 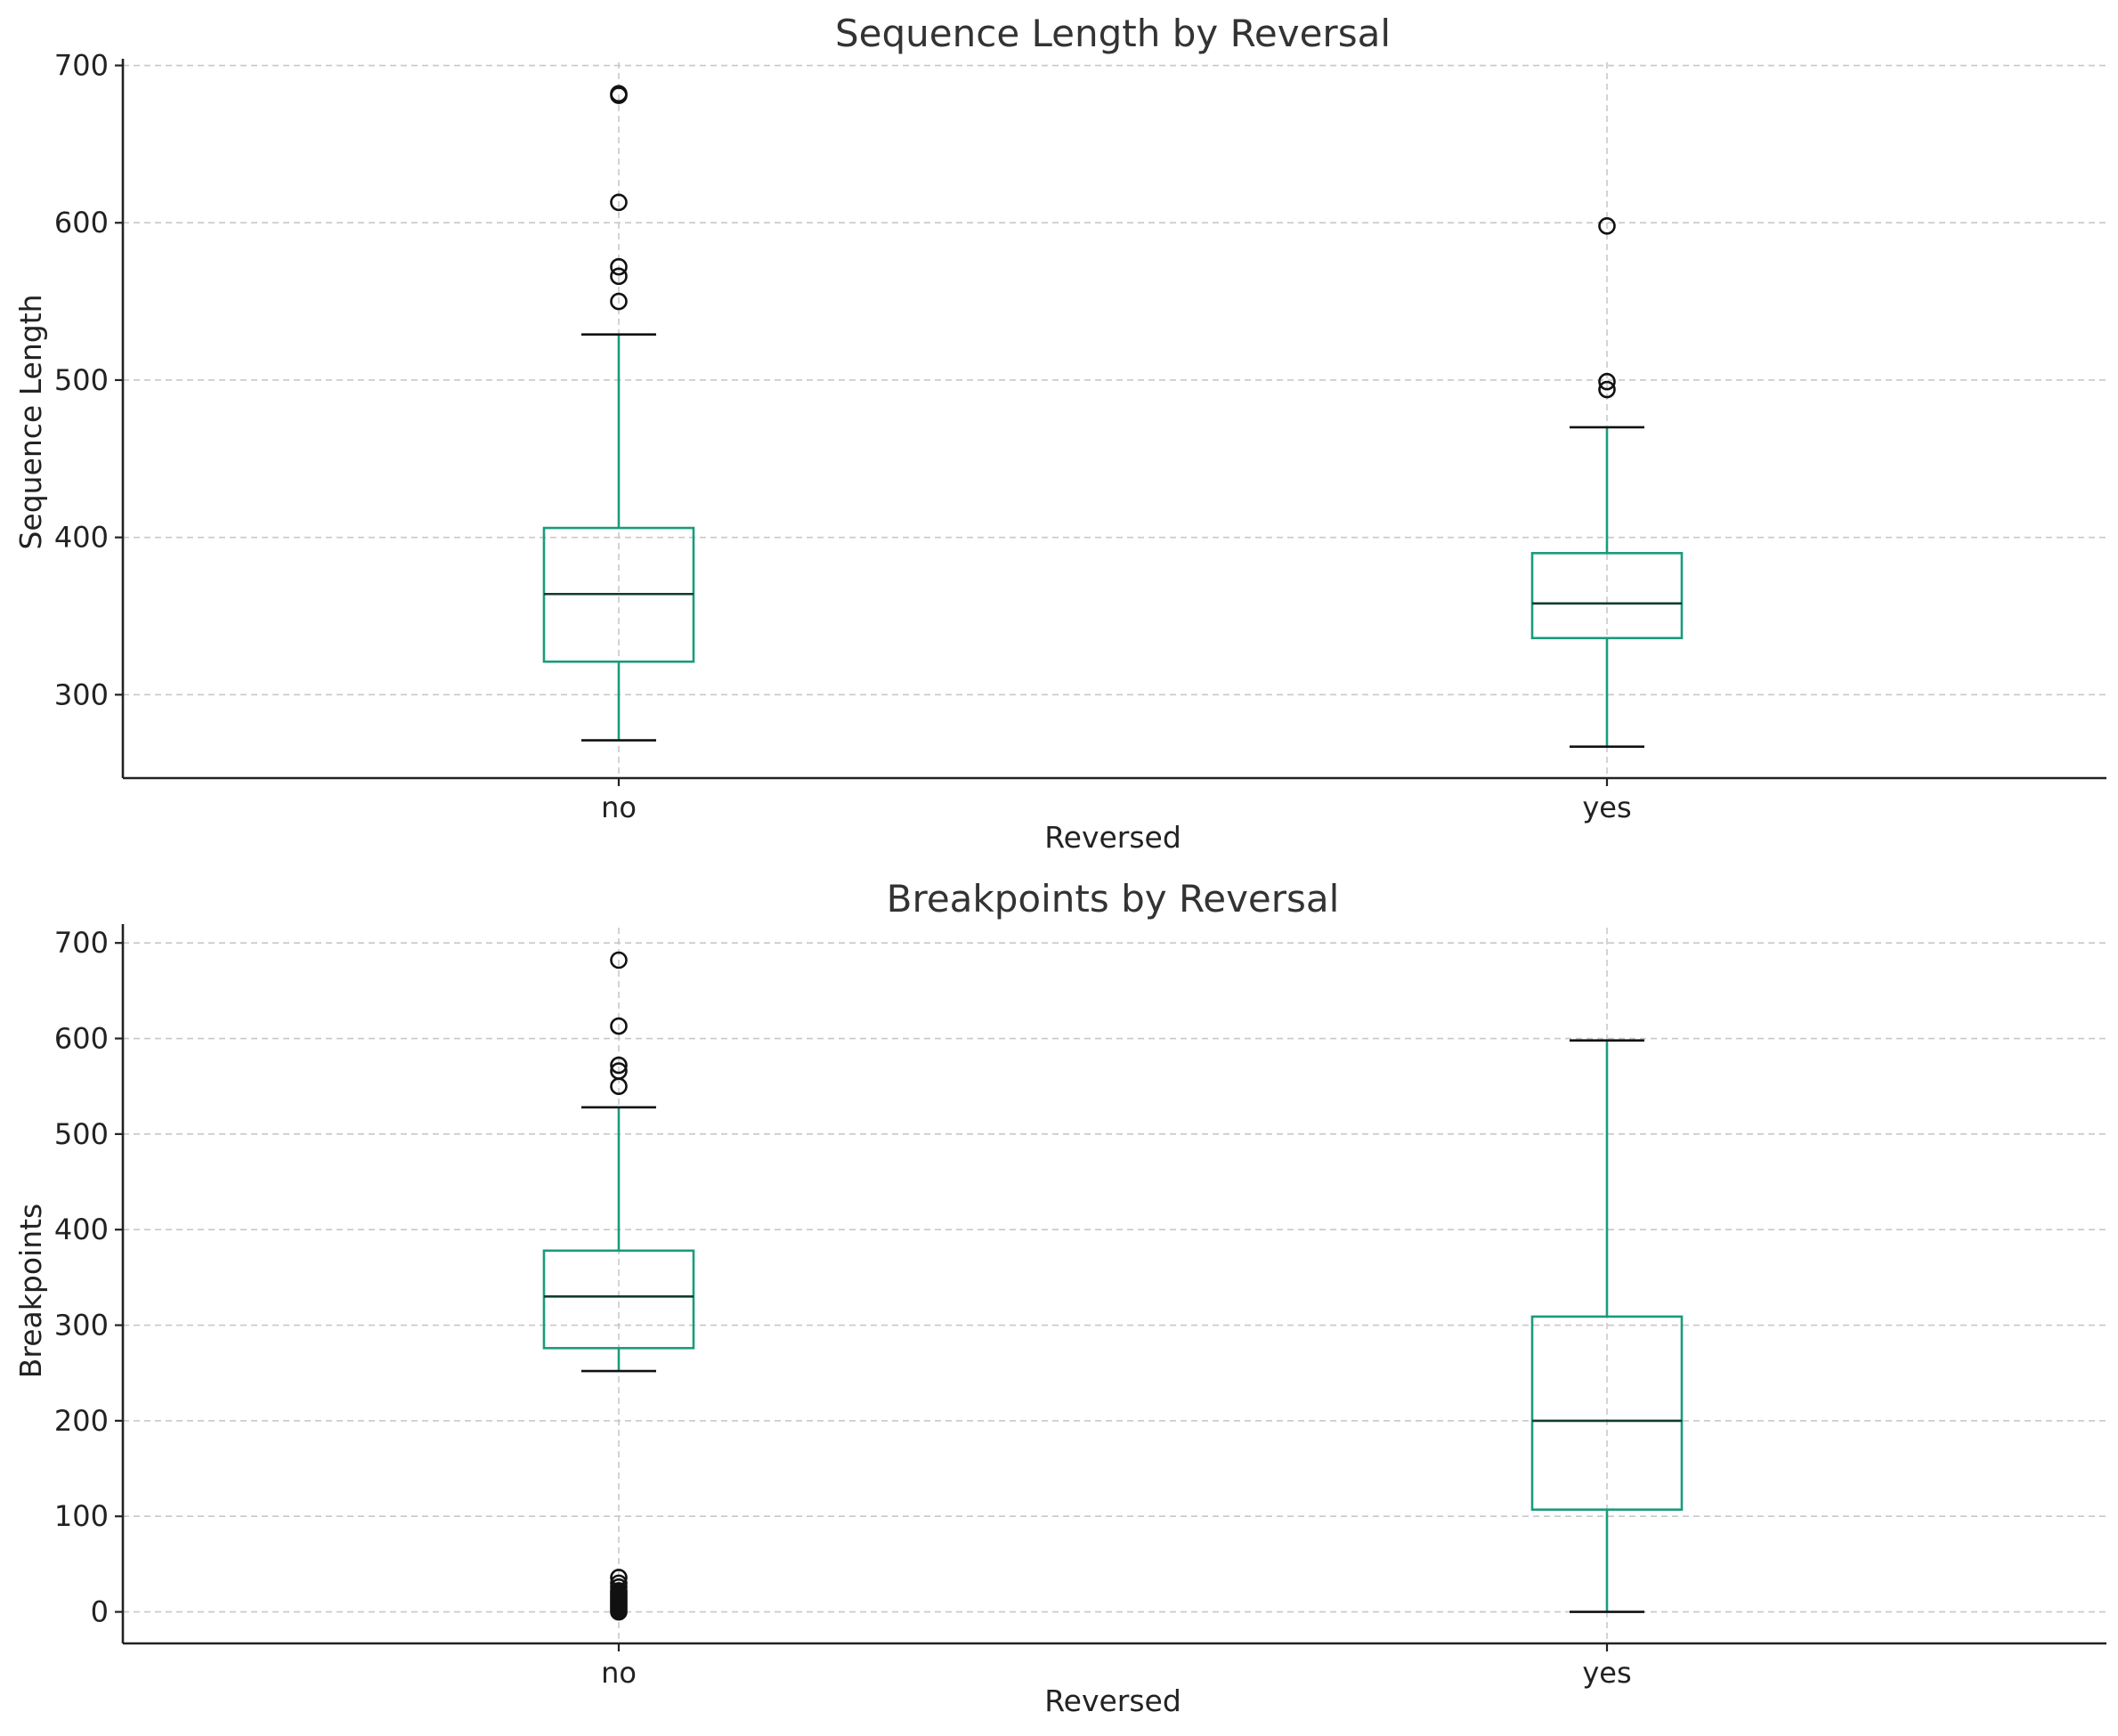 I want to click on y-tick-label: 200, so click(x=81, y=1421).